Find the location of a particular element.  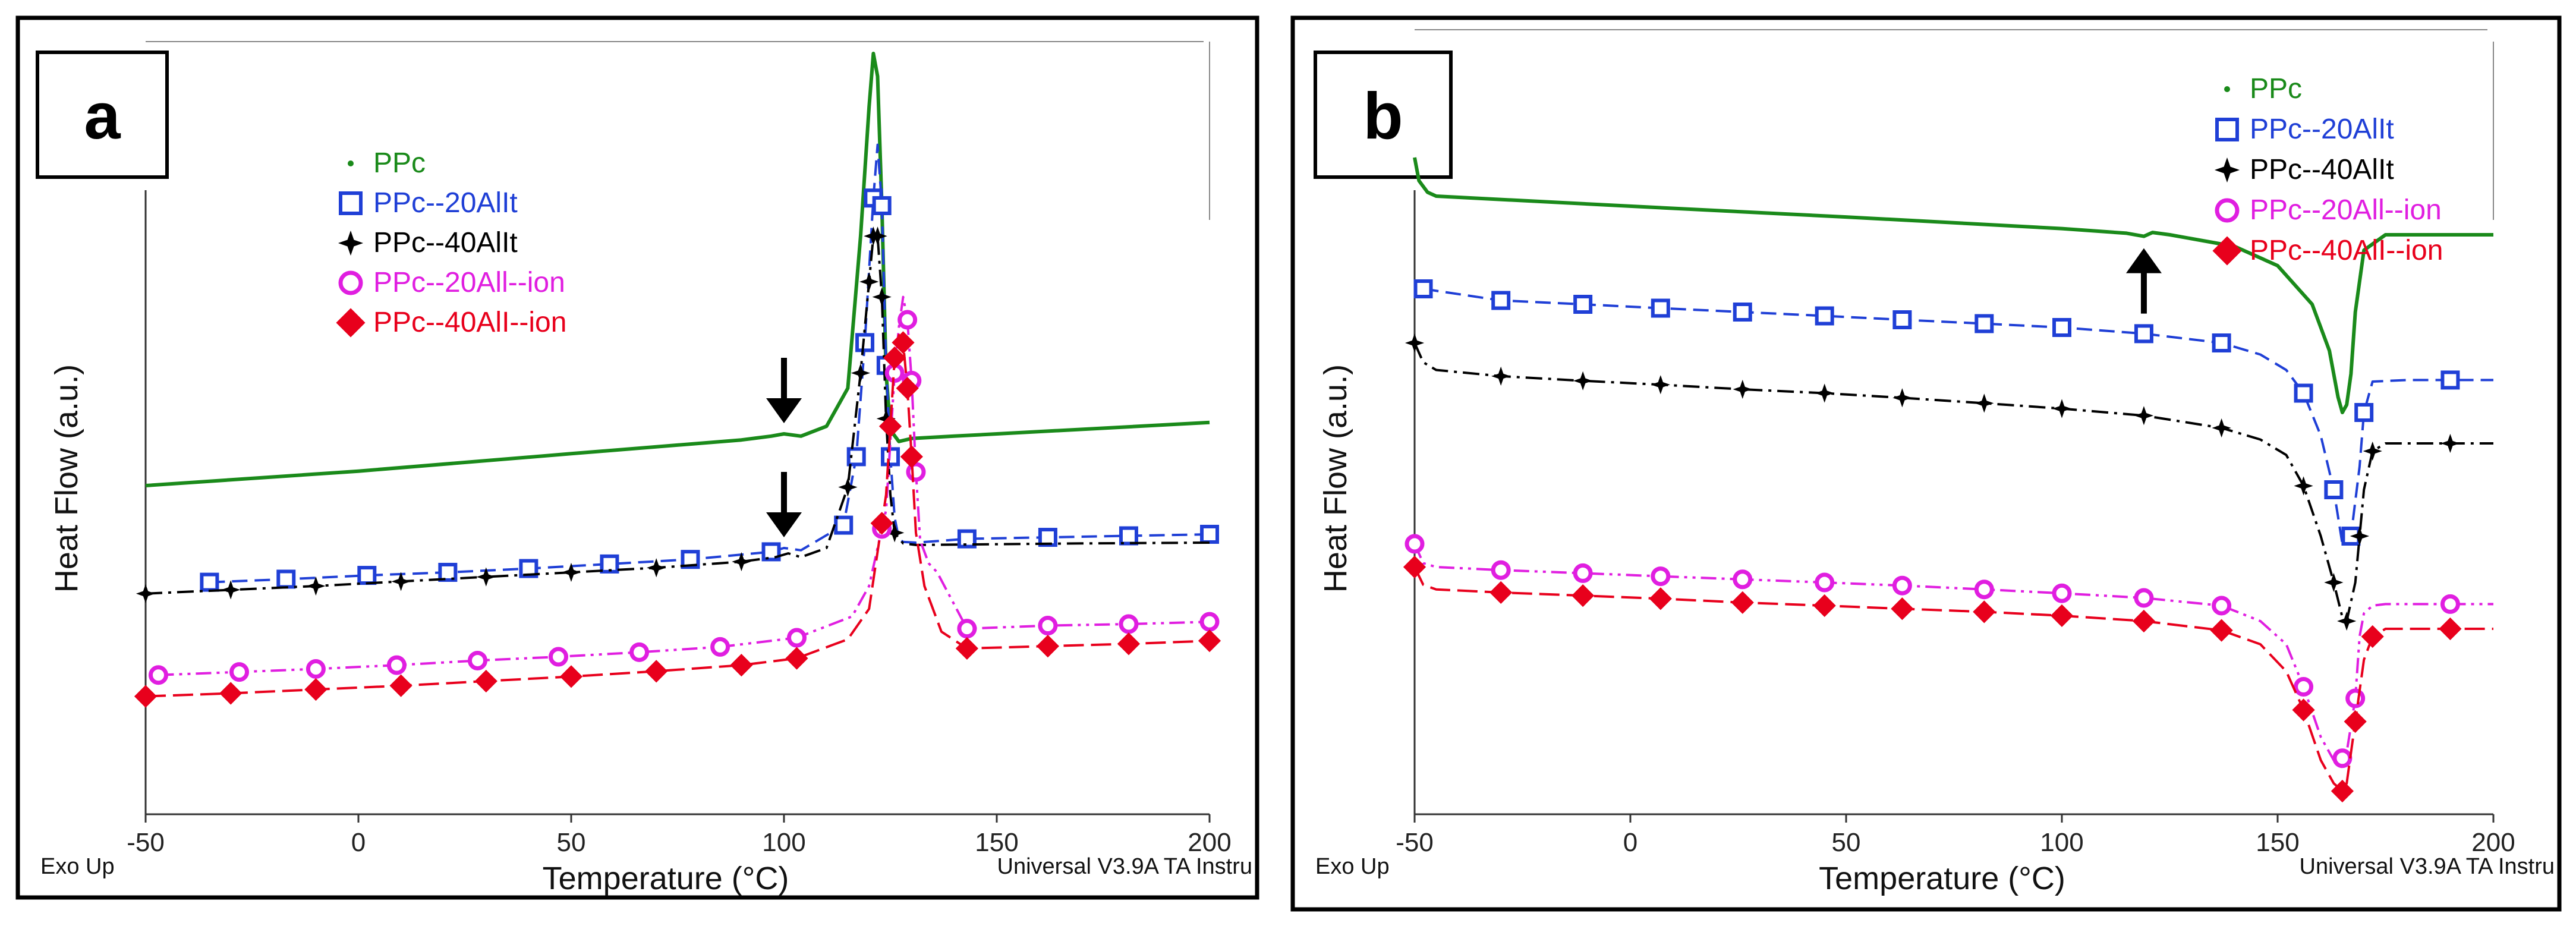

x-tick-label: 50 is located at coordinates (571, 842).